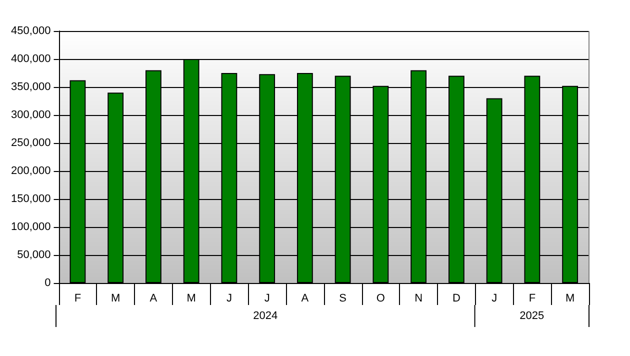  Describe the element at coordinates (381, 298) in the screenshot. I see `x-tick-label: O` at that location.